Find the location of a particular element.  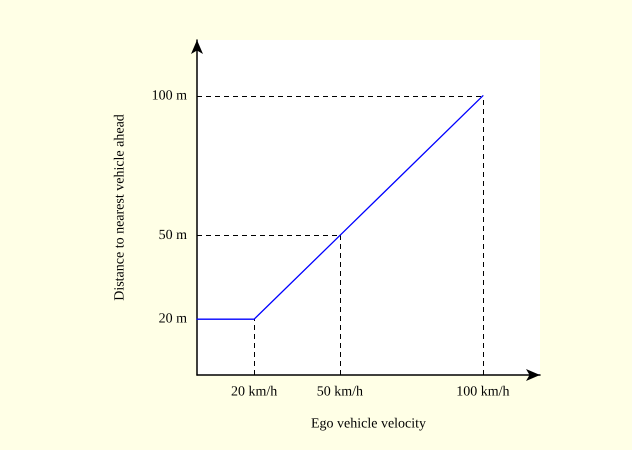

x-axis-title: Ego vehicle velocity is located at coordinates (368, 424).